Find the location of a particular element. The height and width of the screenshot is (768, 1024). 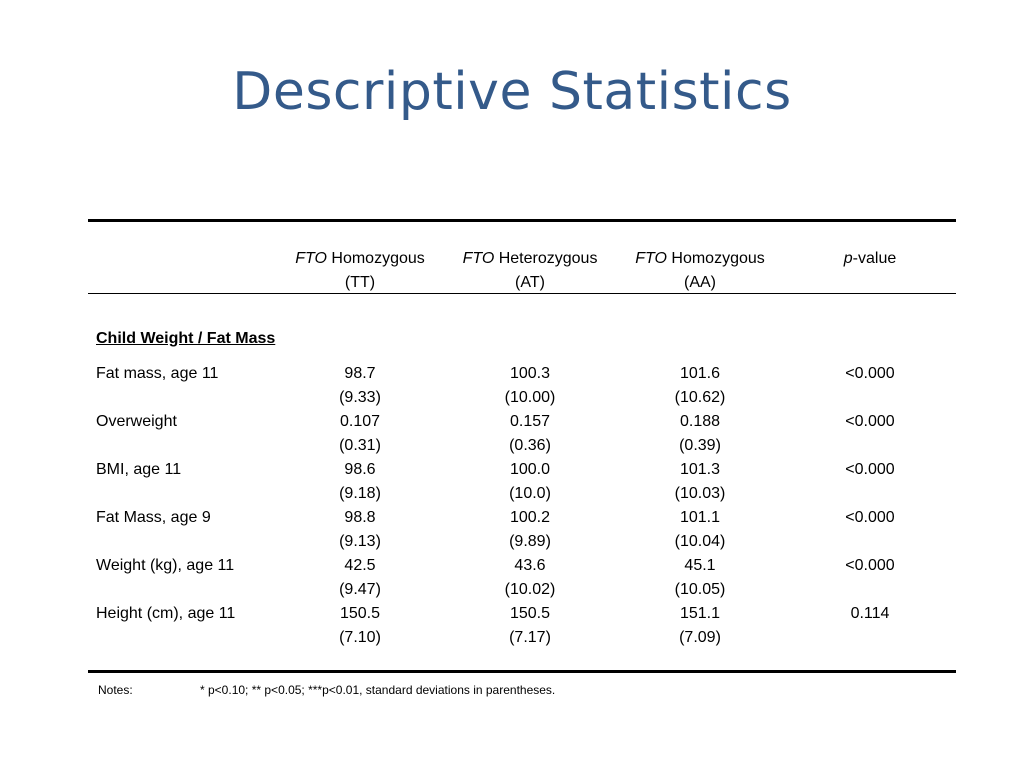

cell-tt-sd: (9.18) is located at coordinates (360, 493).